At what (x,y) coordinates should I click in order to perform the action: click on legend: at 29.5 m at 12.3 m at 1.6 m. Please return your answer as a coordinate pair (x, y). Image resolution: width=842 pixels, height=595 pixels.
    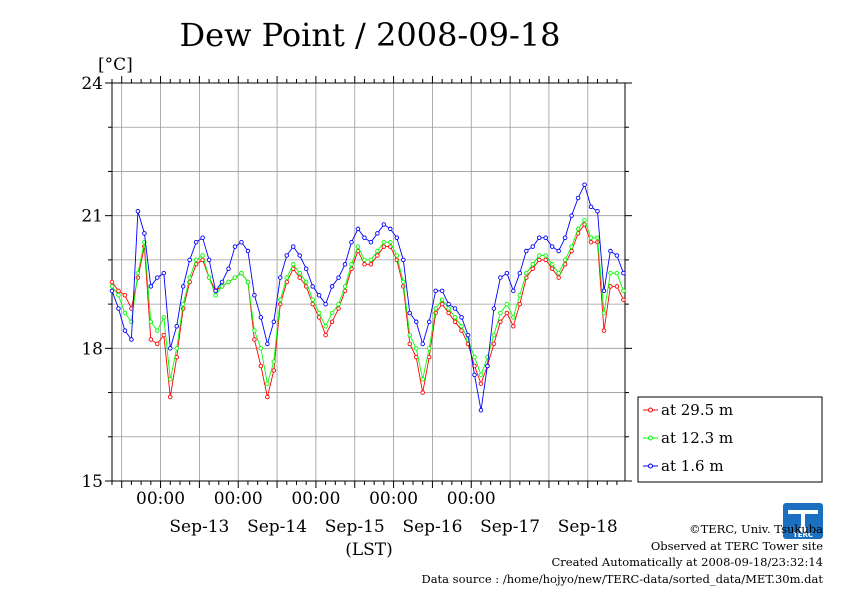
    Looking at the image, I should click on (730, 439).